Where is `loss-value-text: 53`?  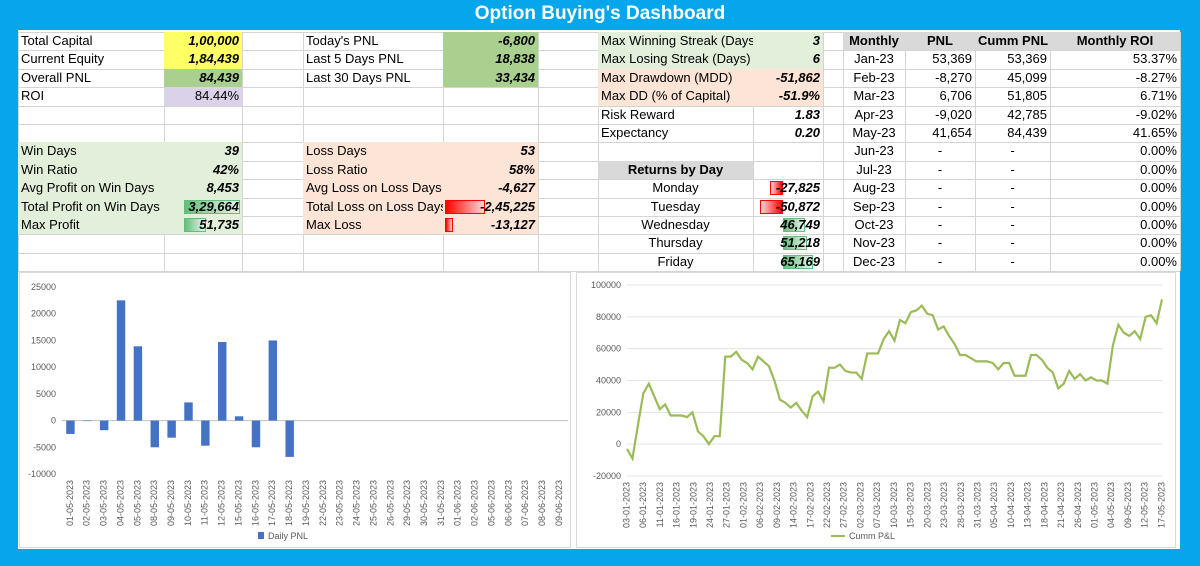 loss-value-text: 53 is located at coordinates (527, 151).